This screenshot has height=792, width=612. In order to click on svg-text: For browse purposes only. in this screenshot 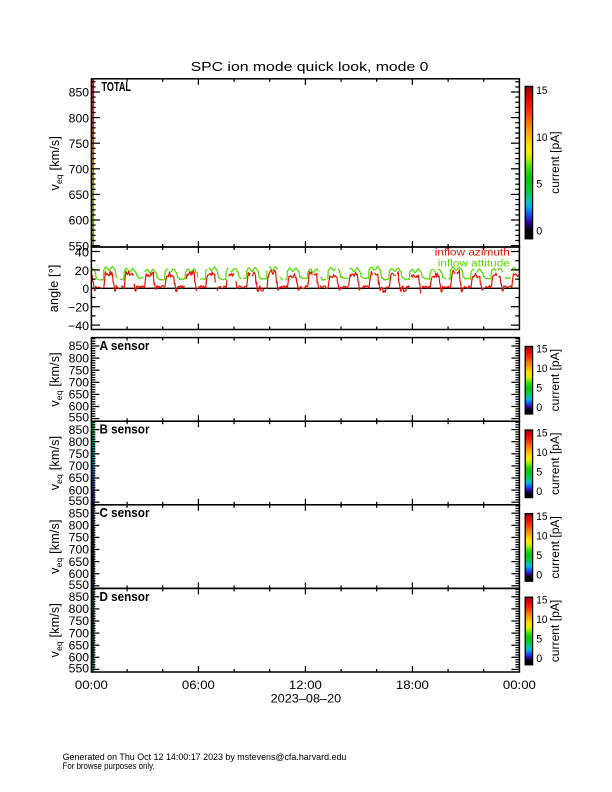, I will do `click(109, 766)`.